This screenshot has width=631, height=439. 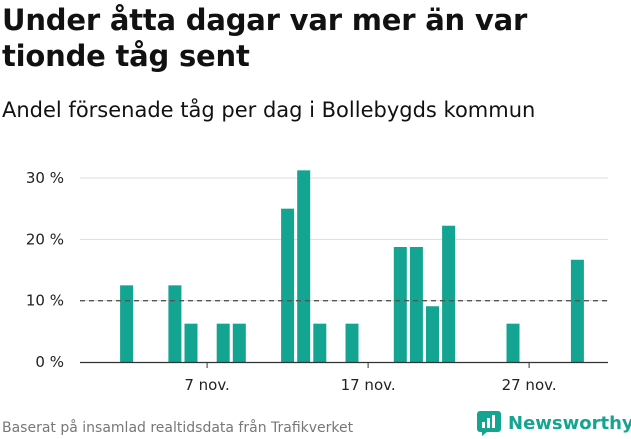 What do you see at coordinates (206, 385) in the screenshot?
I see `x-tick-label: 7 nov.` at bounding box center [206, 385].